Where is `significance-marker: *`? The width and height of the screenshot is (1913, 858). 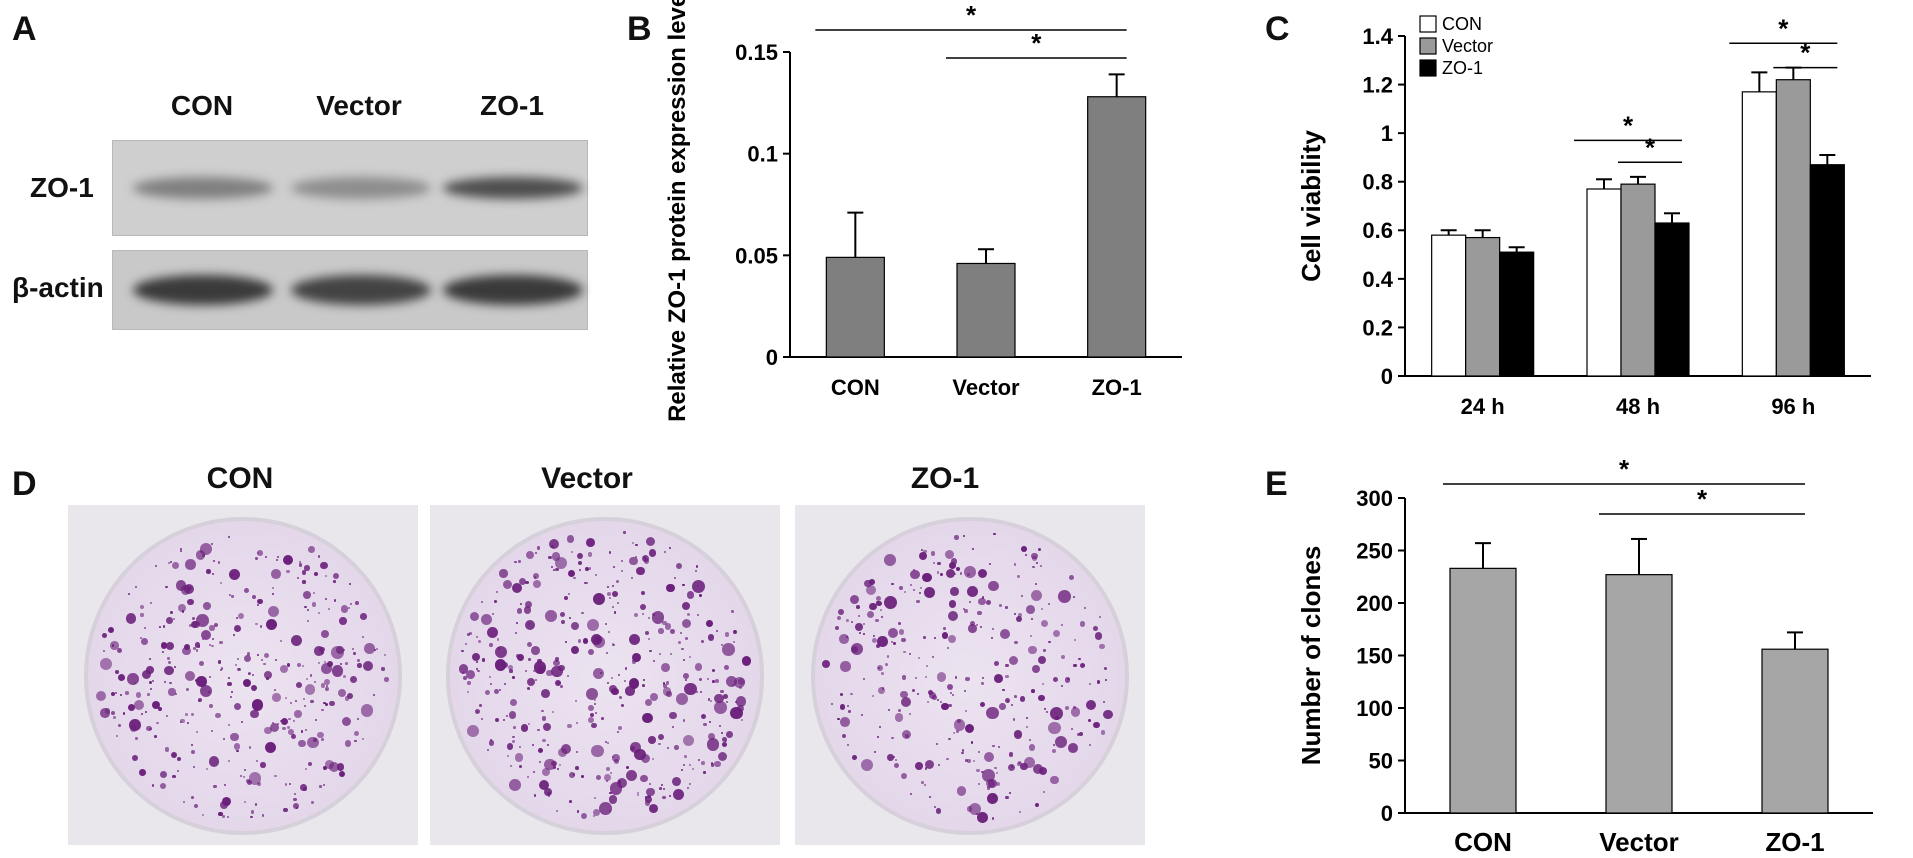
significance-marker: * is located at coordinates (1805, 53).